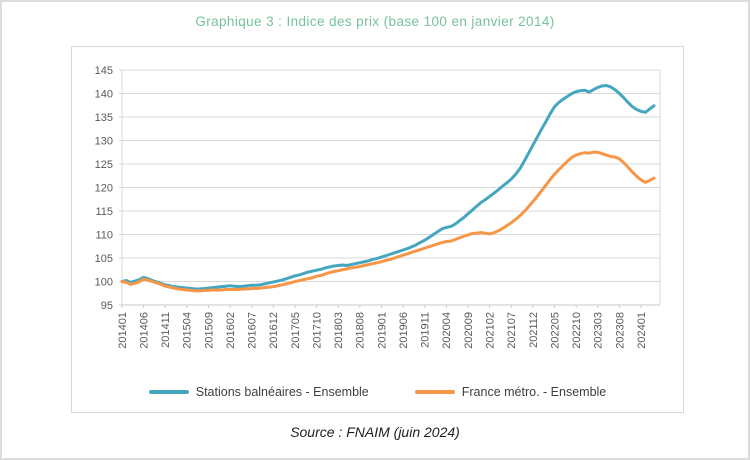  Describe the element at coordinates (555, 330) in the screenshot. I see `x-tick-label: 202205` at that location.